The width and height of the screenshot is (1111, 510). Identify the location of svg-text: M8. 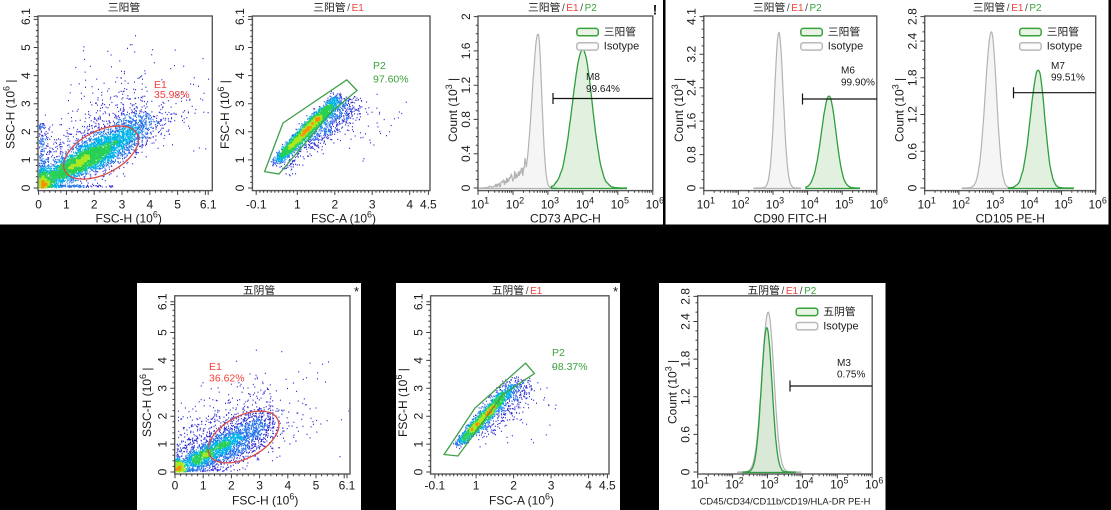
(593, 77).